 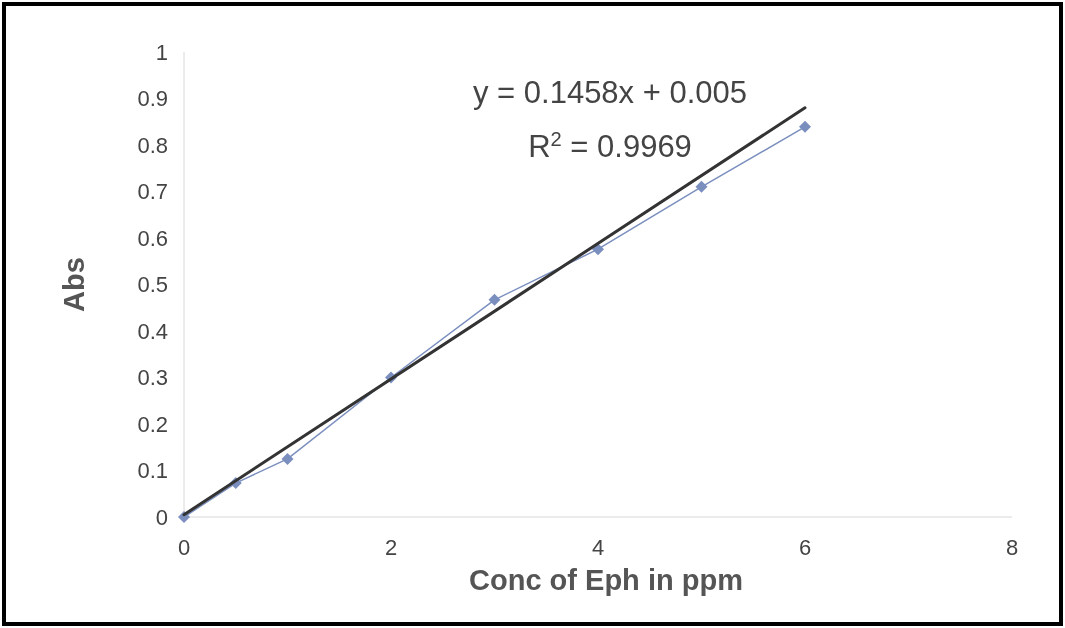 What do you see at coordinates (610, 146) in the screenshot?
I see `annotation: R$^{2}$ = 0.9969` at bounding box center [610, 146].